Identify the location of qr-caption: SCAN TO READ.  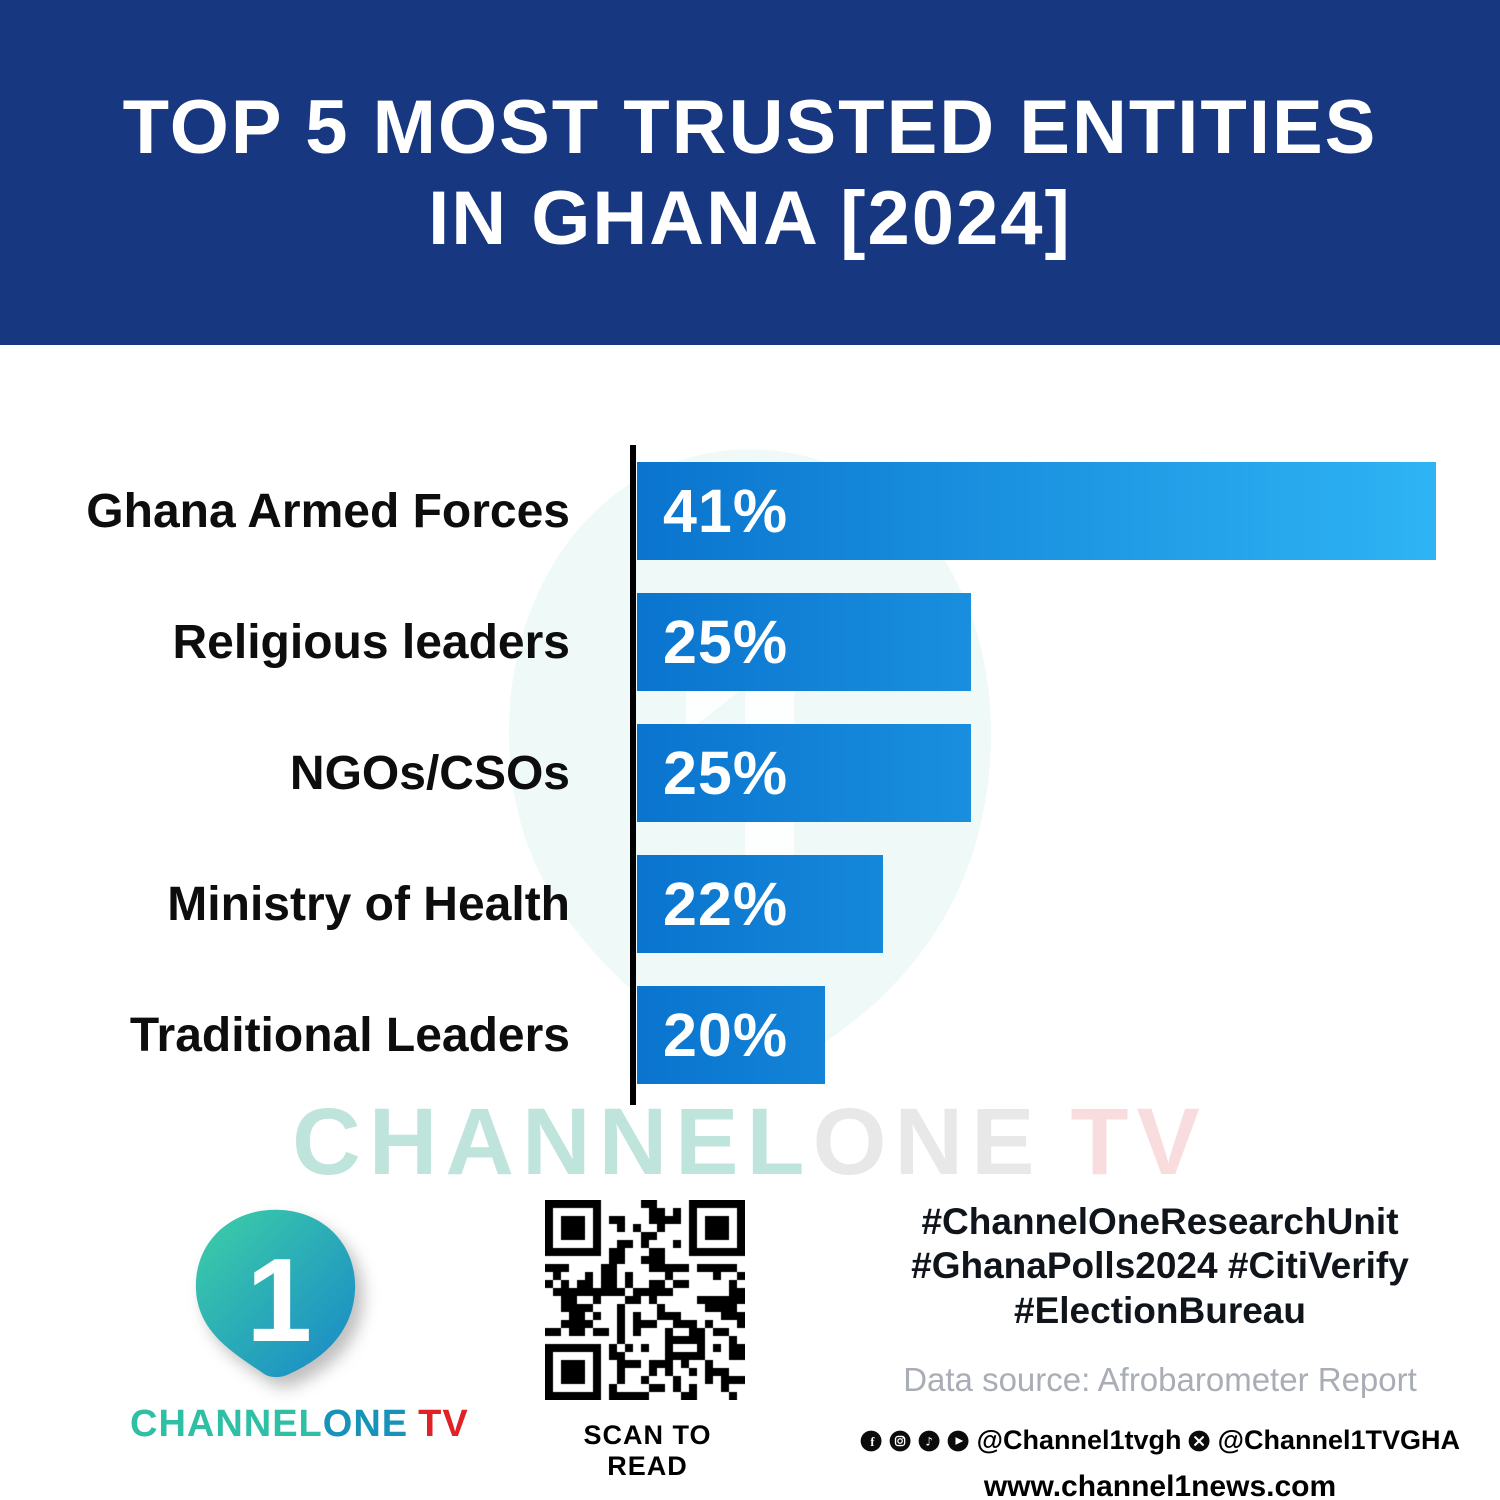
(647, 1450).